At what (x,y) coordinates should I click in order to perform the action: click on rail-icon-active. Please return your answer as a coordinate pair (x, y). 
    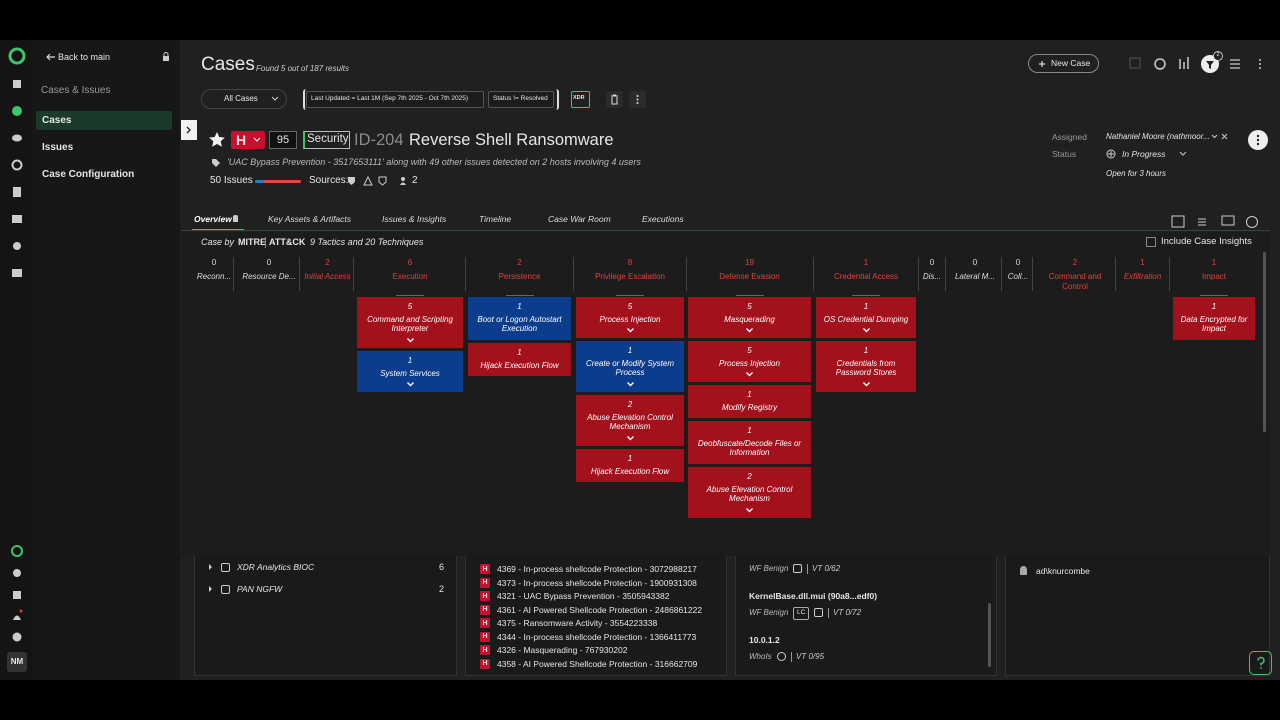
    Looking at the image, I should click on (17, 111).